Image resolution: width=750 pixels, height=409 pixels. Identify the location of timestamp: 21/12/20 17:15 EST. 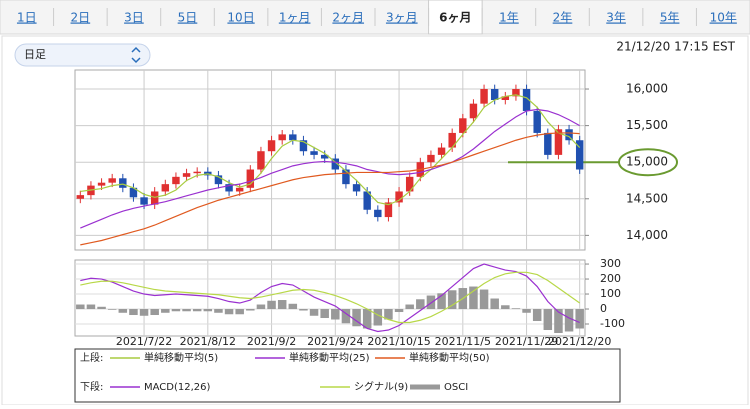
(675, 47).